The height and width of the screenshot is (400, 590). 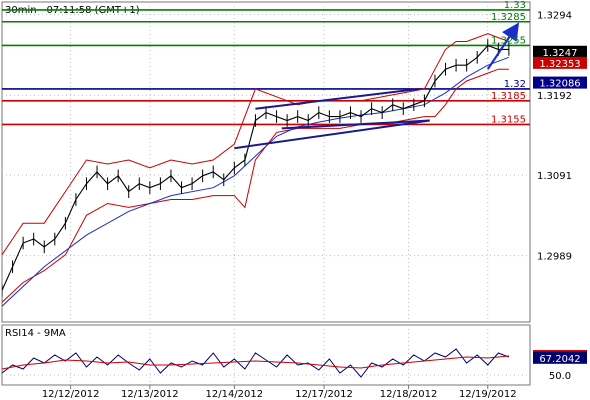 I want to click on x-tick-label: 12/13/2012, so click(x=150, y=394).